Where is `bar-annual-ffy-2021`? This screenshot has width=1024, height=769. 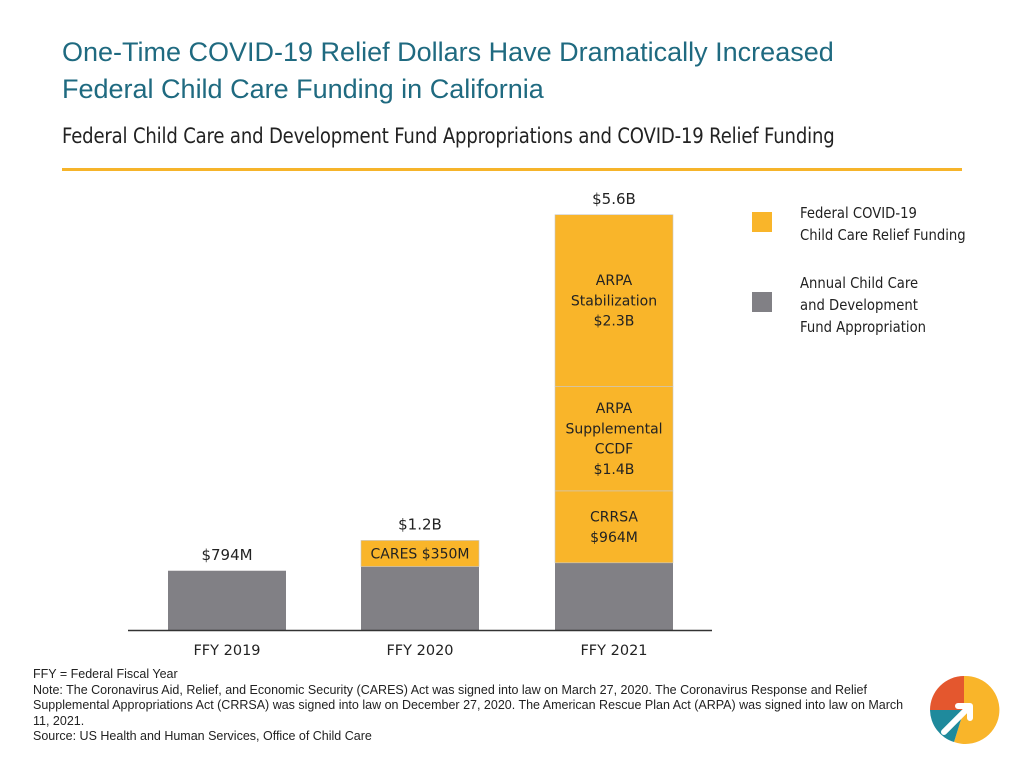
bar-annual-ffy-2021 is located at coordinates (614, 596).